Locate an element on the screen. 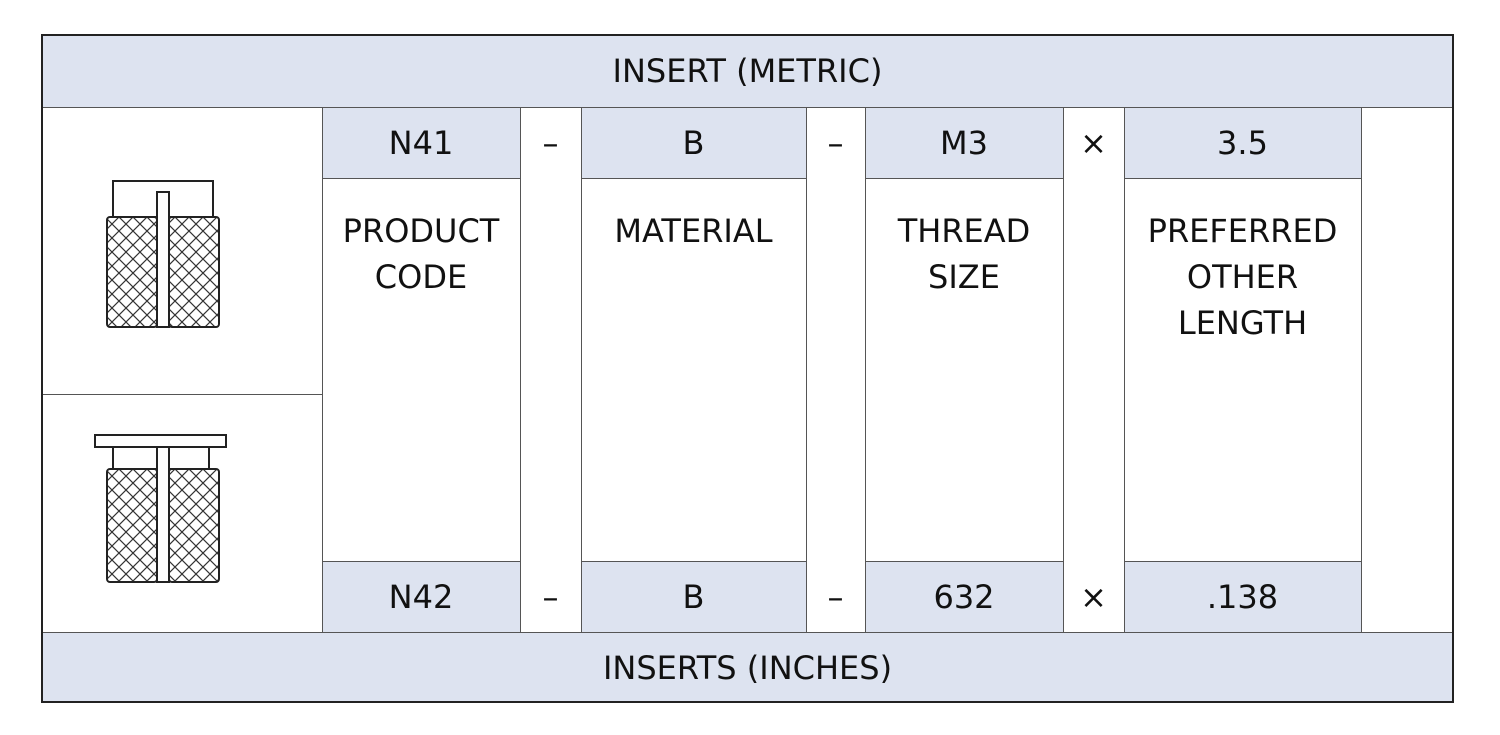 The height and width of the screenshot is (735, 1500). footer: INSERTS (INCHES) is located at coordinates (747, 667).